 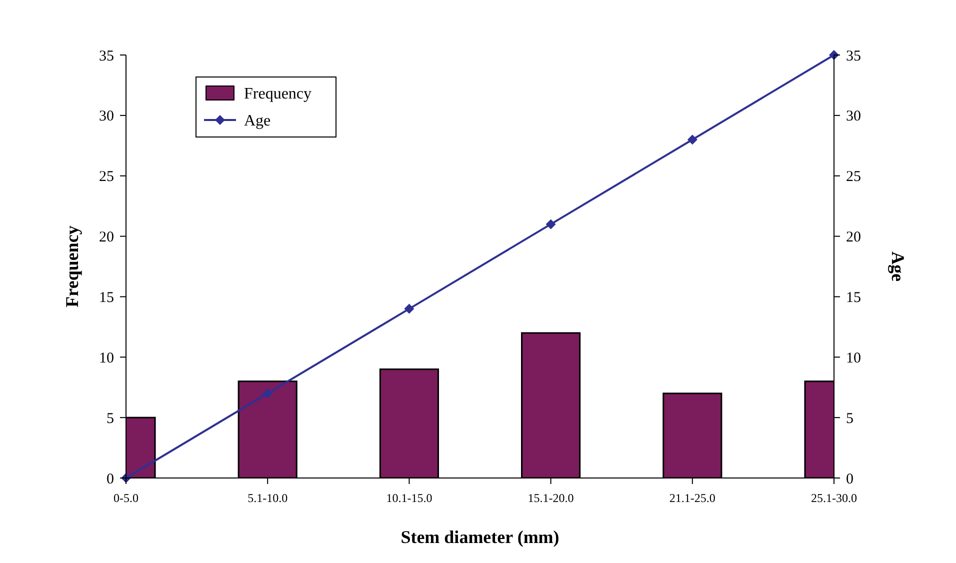 What do you see at coordinates (106, 238) in the screenshot?
I see `y-tick-label: 20` at bounding box center [106, 238].